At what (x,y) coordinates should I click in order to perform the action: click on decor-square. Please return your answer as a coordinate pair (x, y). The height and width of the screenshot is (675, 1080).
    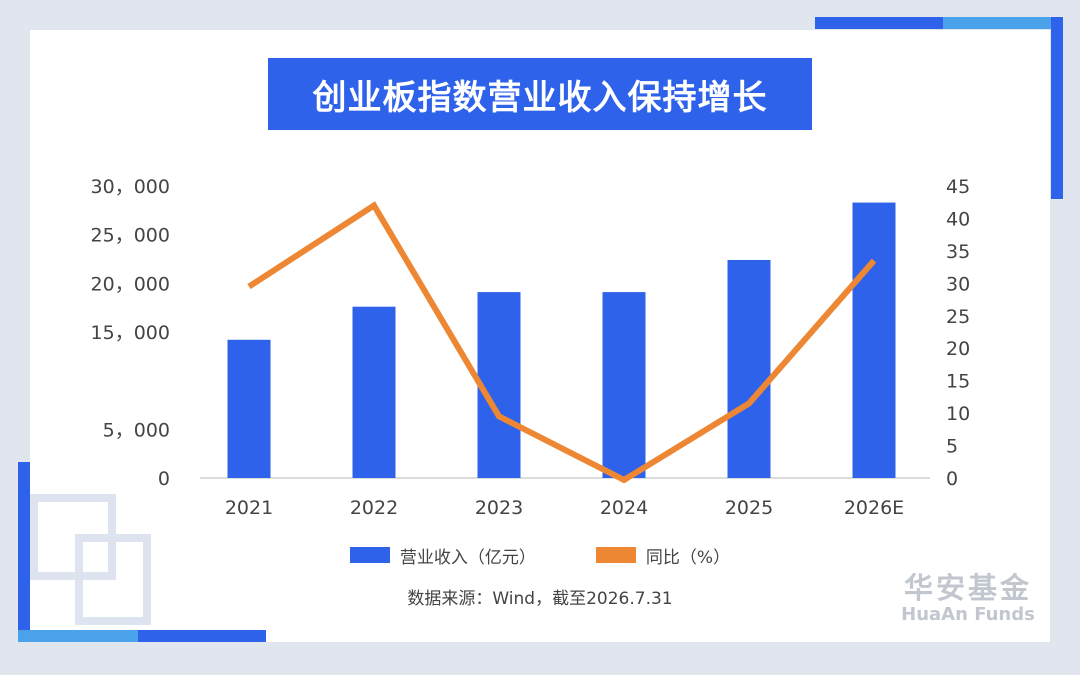
    Looking at the image, I should click on (113, 579).